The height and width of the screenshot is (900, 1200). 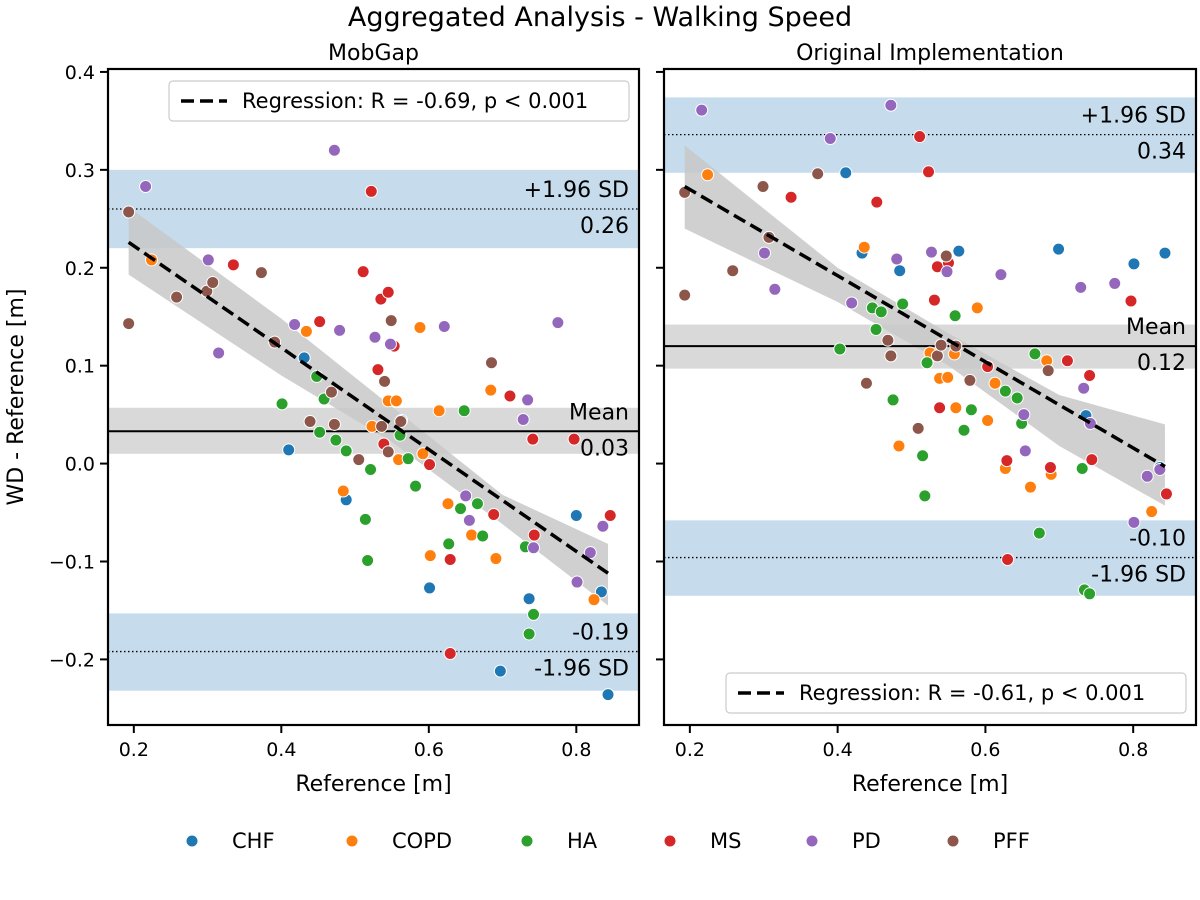 What do you see at coordinates (930, 53) in the screenshot?
I see `panel-title: Original Implementation` at bounding box center [930, 53].